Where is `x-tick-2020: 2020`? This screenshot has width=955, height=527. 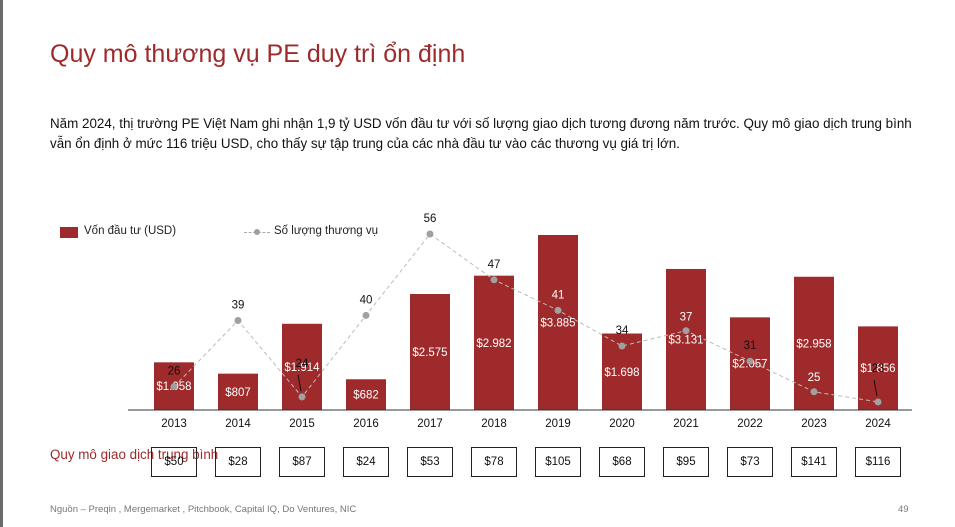 x-tick-2020: 2020 is located at coordinates (622, 424).